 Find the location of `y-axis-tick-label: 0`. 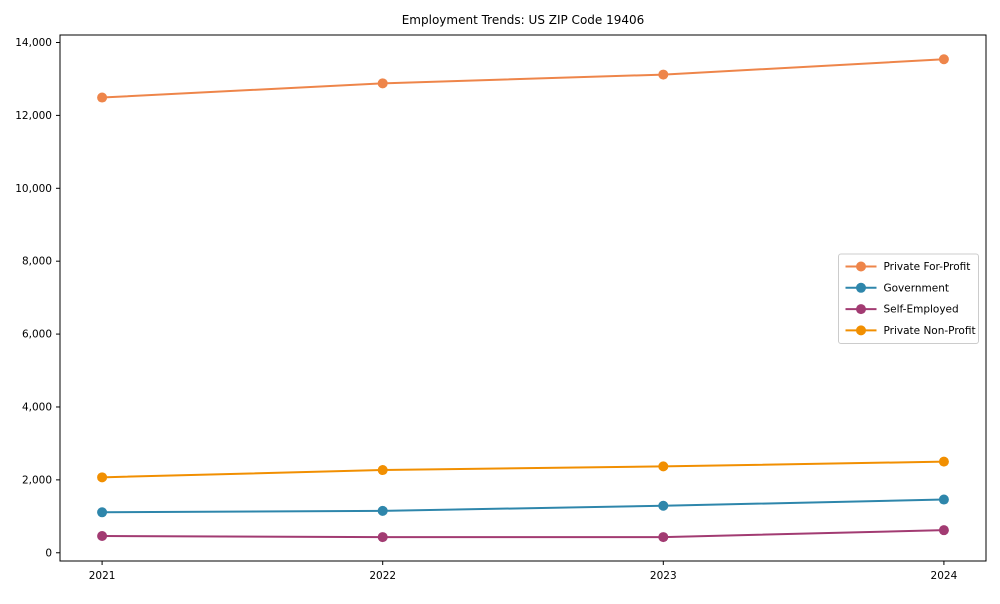

y-axis-tick-label: 0 is located at coordinates (48, 553).